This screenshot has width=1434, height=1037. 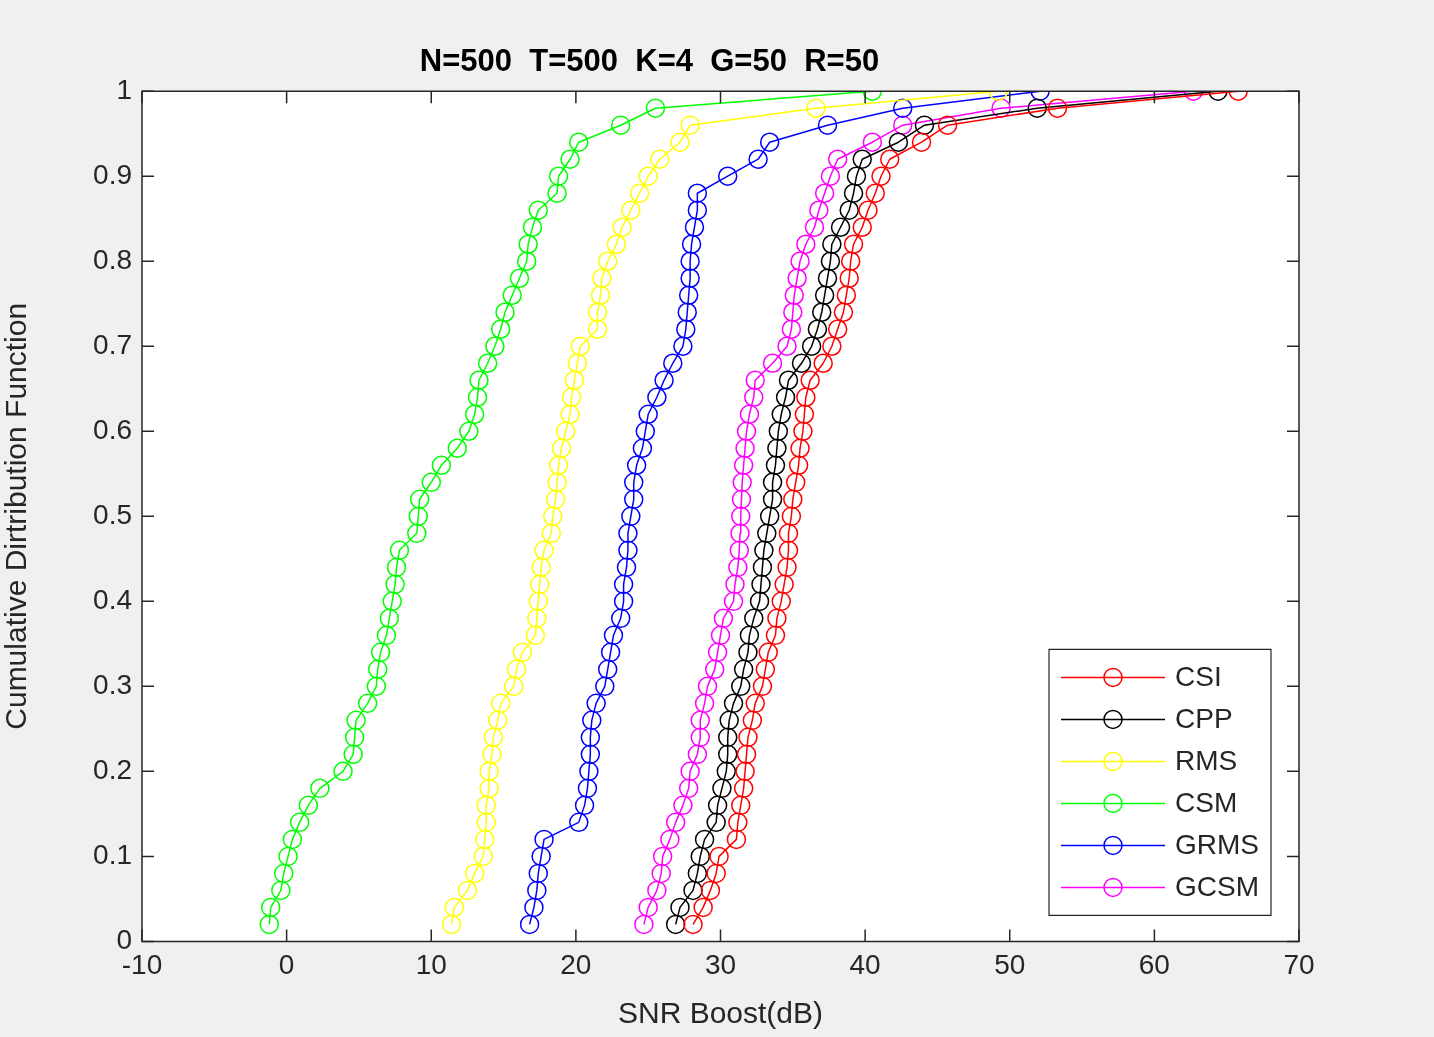 I want to click on legend-label: GCSM, so click(x=1217, y=887).